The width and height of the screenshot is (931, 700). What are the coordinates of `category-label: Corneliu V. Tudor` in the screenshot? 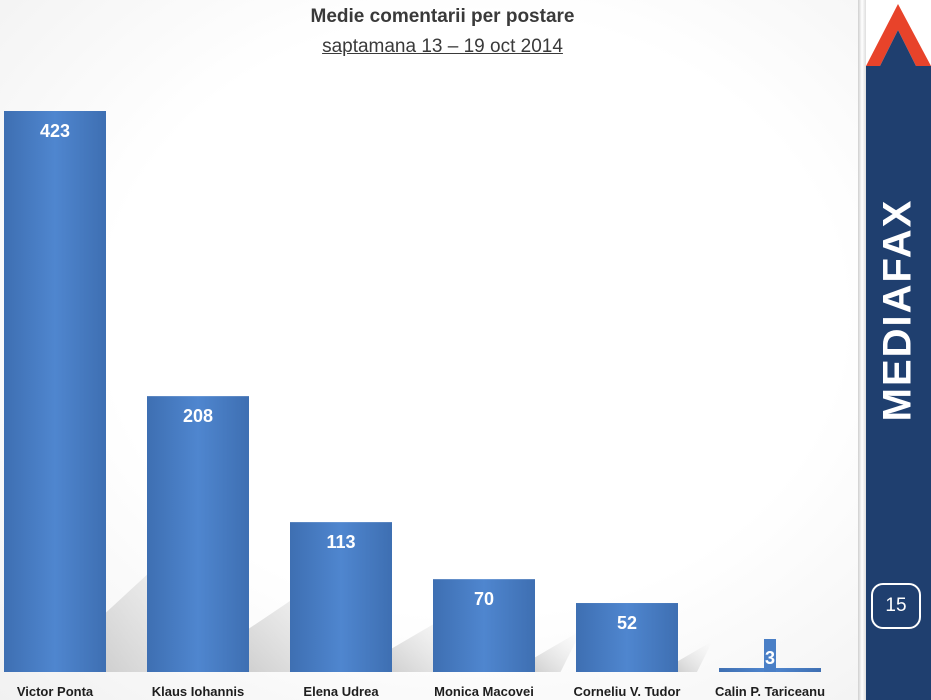 It's located at (627, 691).